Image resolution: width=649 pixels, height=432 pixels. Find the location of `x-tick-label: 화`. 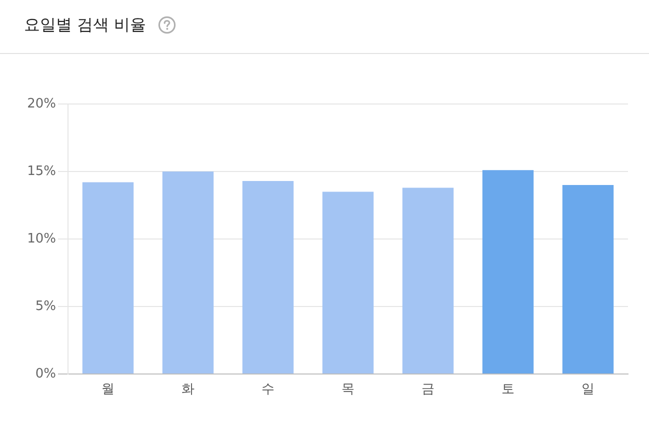

x-tick-label: 화 is located at coordinates (188, 390).